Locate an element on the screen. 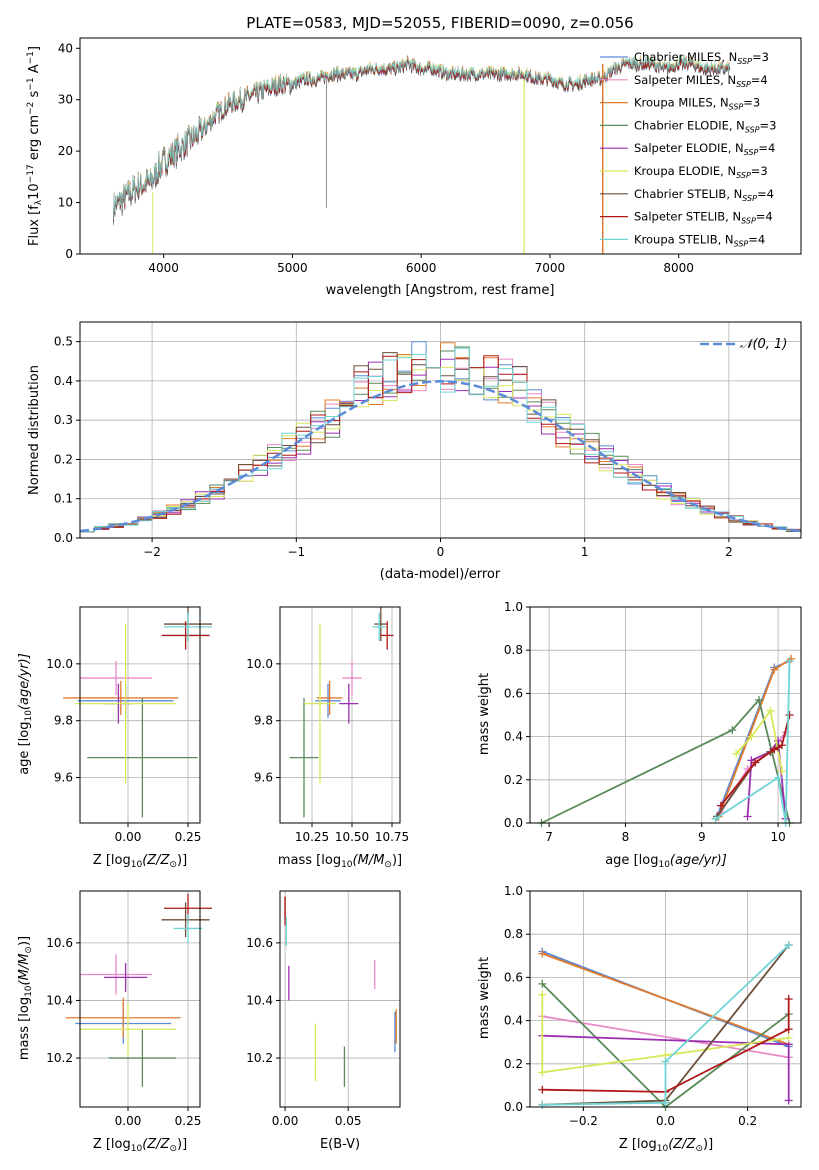 The height and width of the screenshot is (1170, 819). x-tick-label: 1 is located at coordinates (585, 552).